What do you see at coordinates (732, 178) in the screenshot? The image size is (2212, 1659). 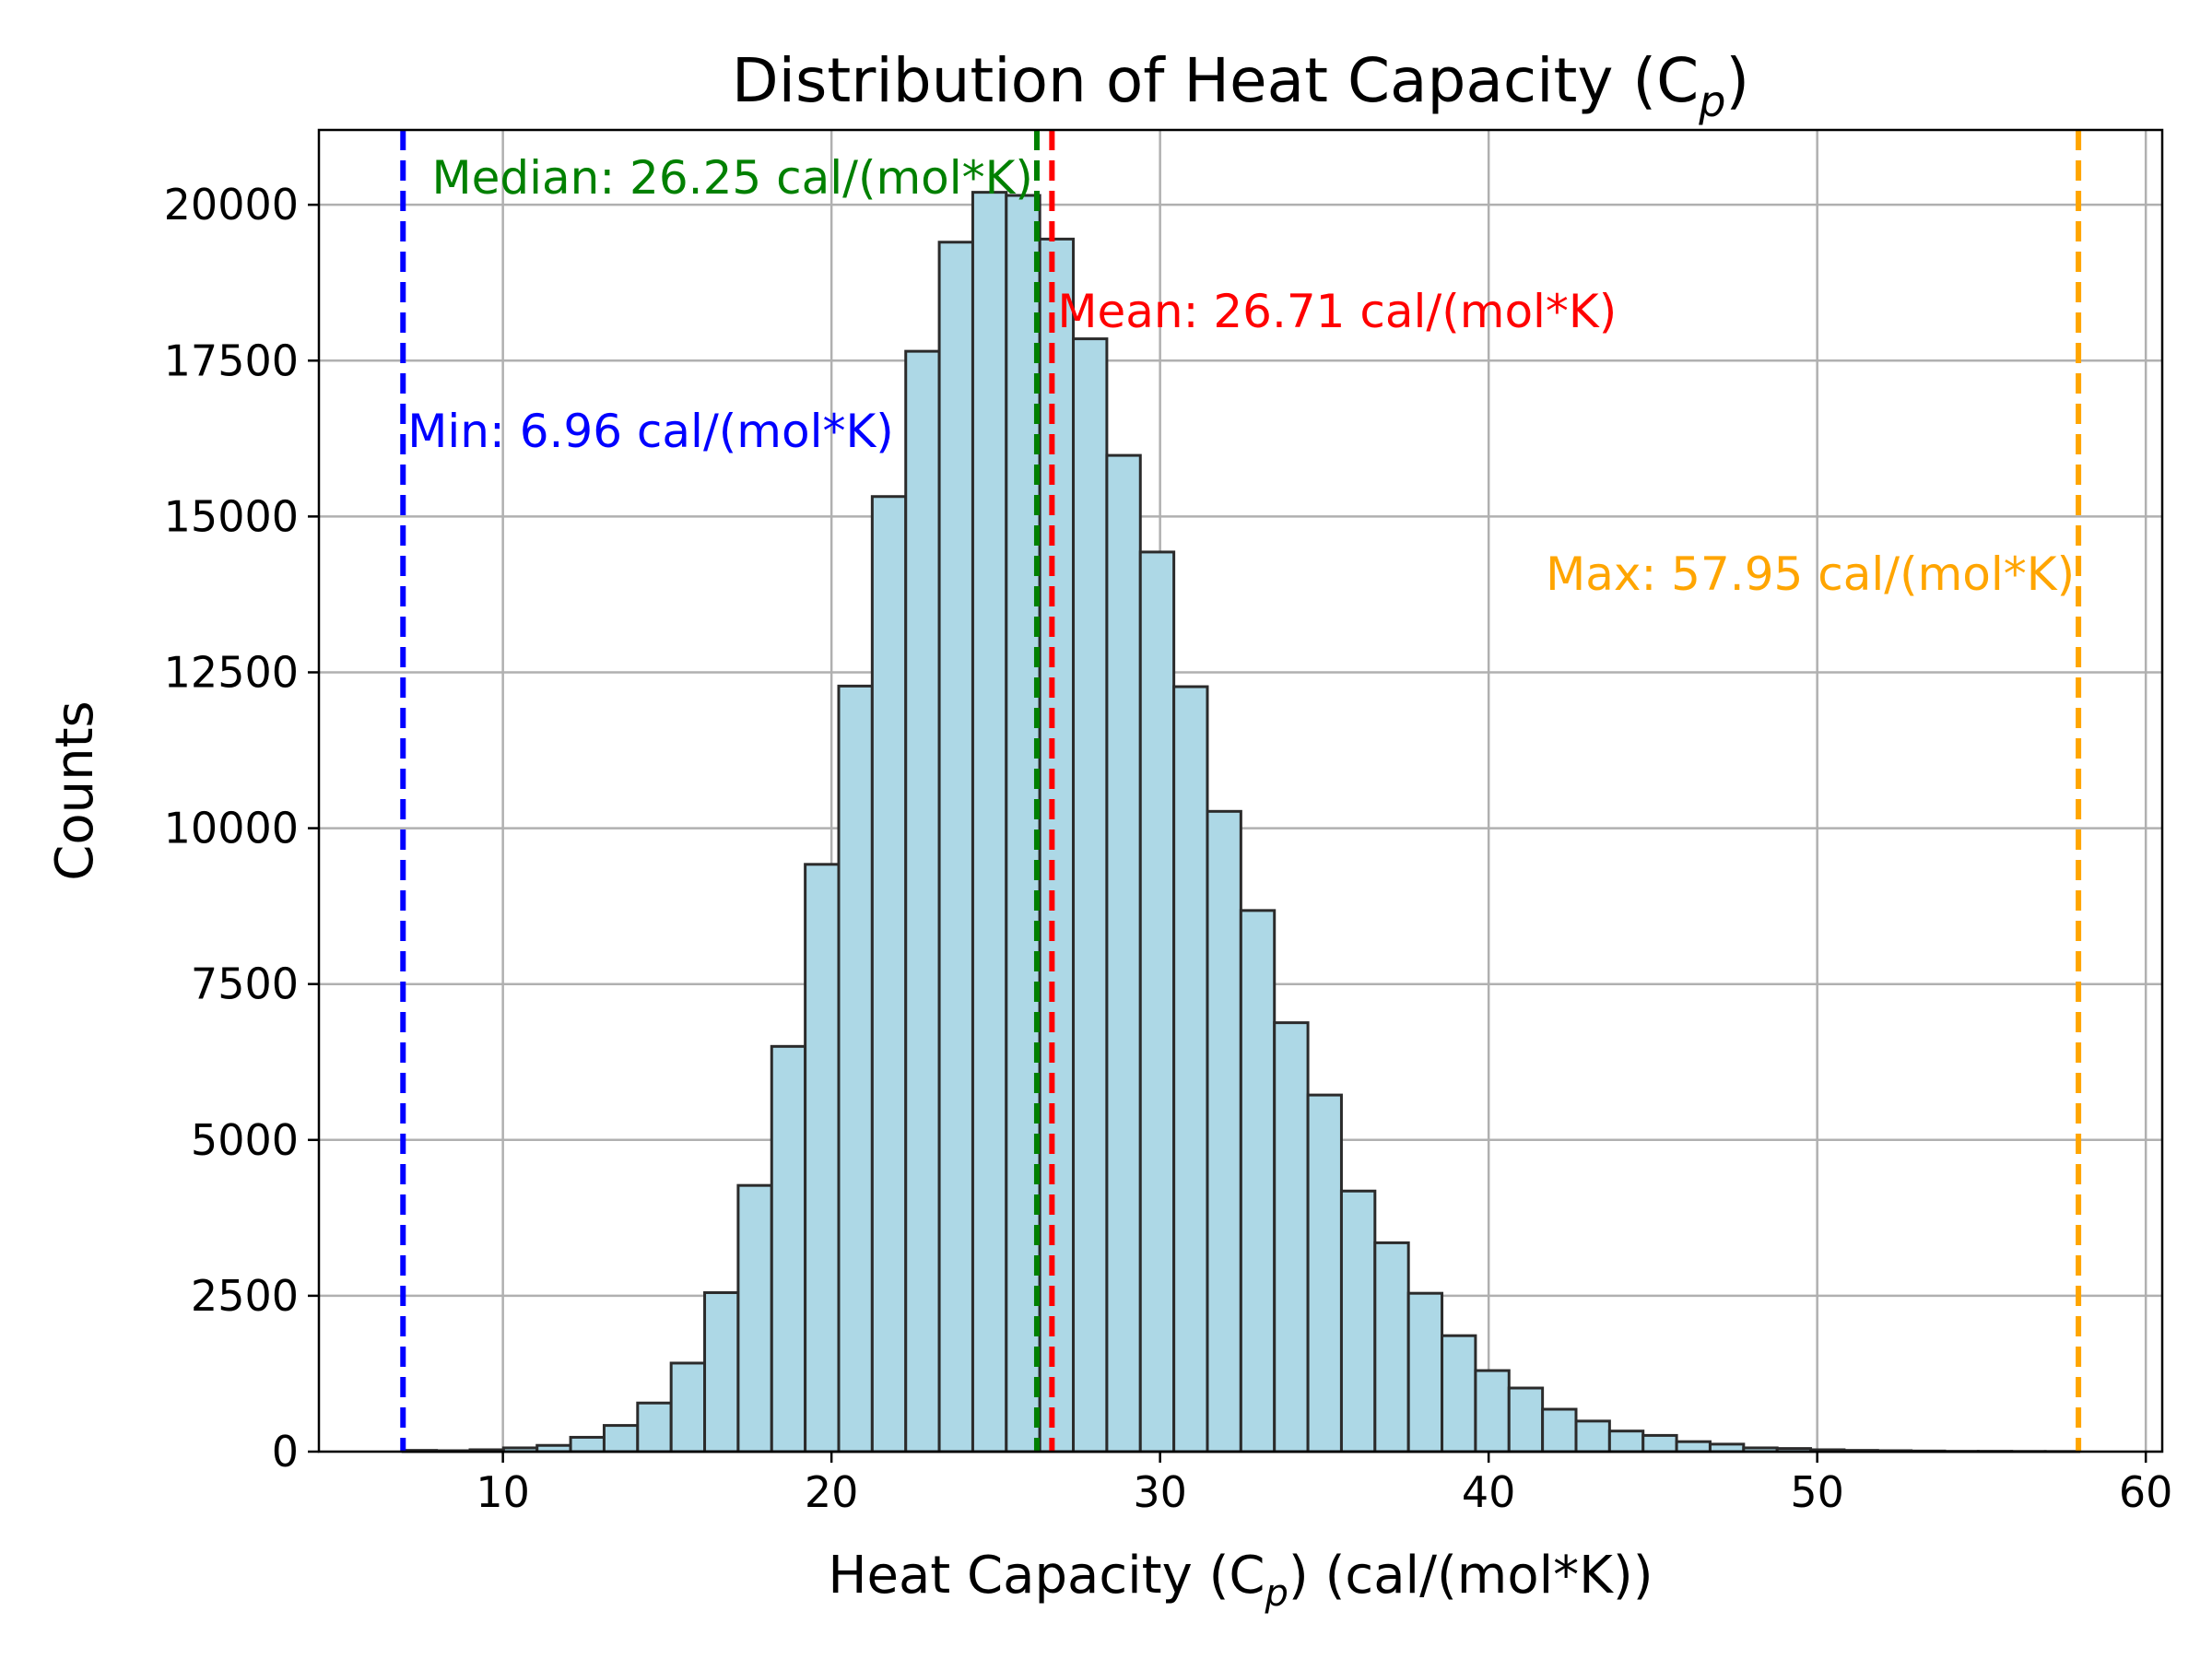 I see `median-label: Median: 26.25 cal/(mol*K)` at bounding box center [732, 178].